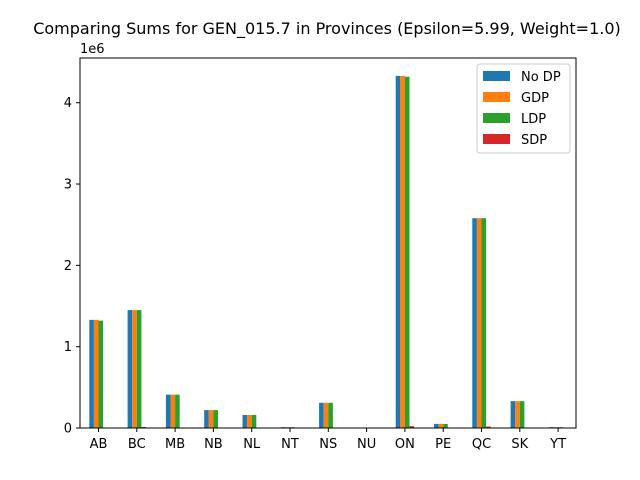  I want to click on x-tick-label: YT, so click(557, 444).